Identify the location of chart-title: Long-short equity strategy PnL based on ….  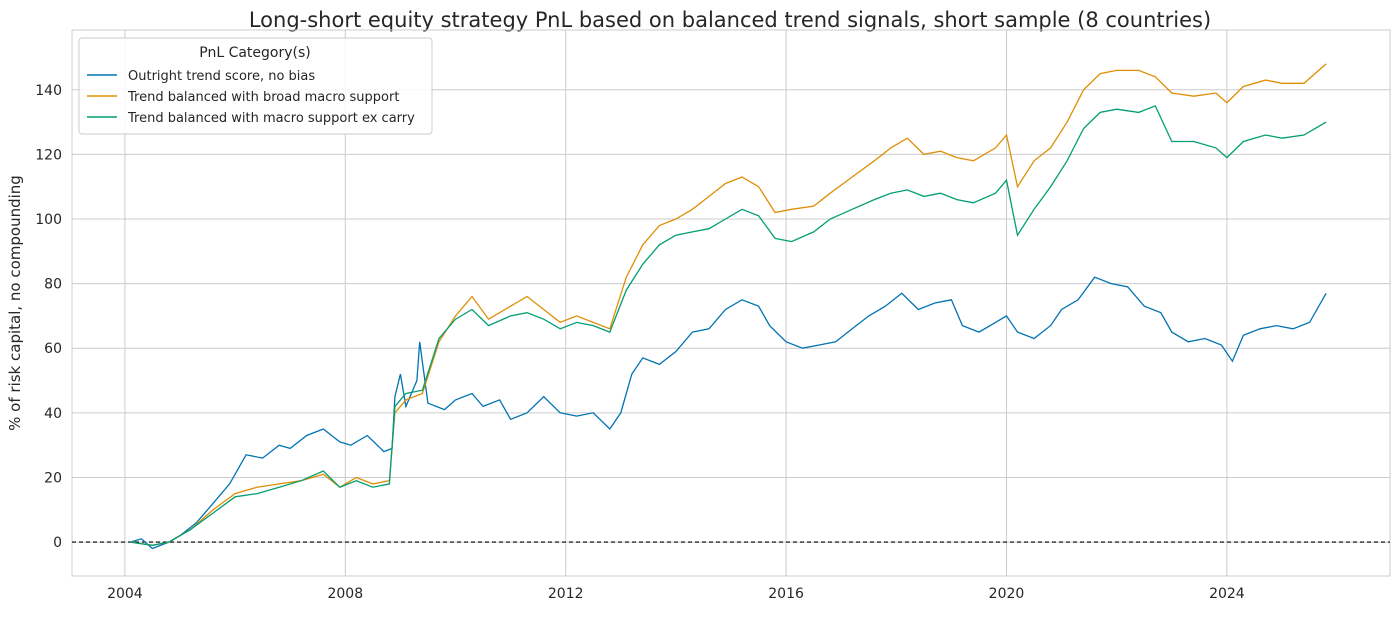
(730, 20).